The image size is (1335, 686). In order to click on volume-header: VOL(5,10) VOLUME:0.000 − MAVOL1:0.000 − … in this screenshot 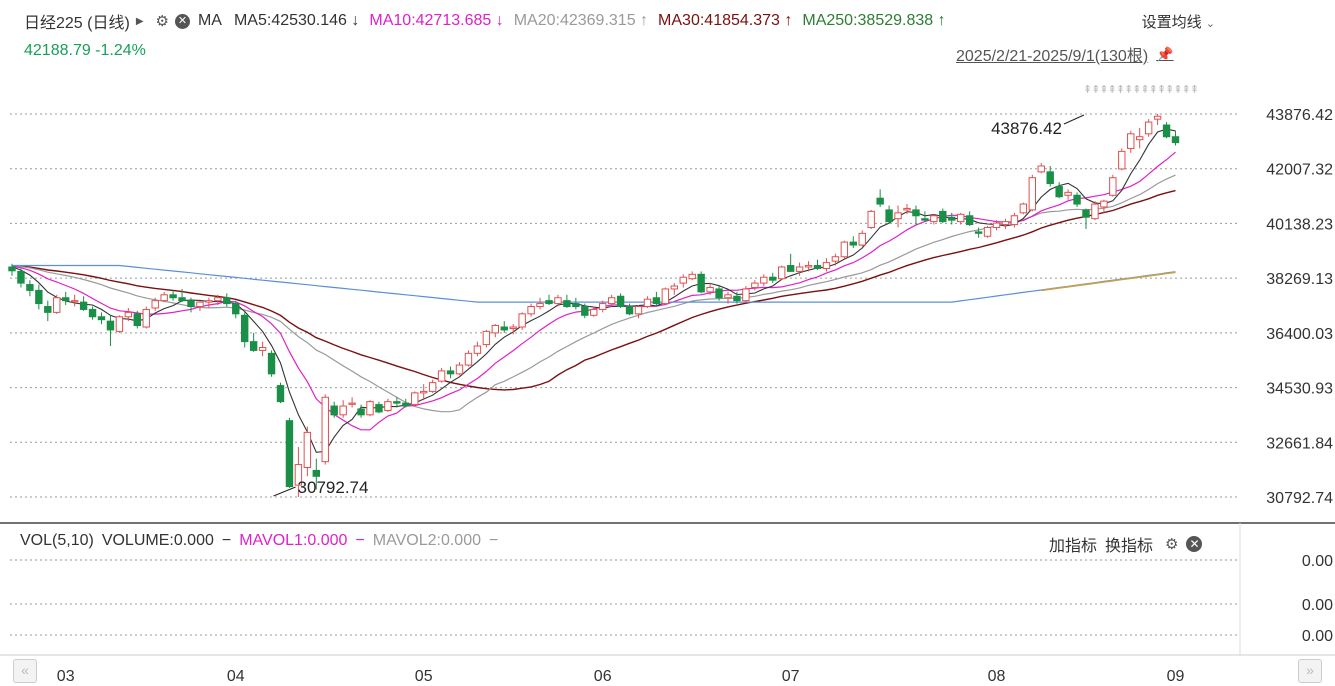, I will do `click(263, 541)`.